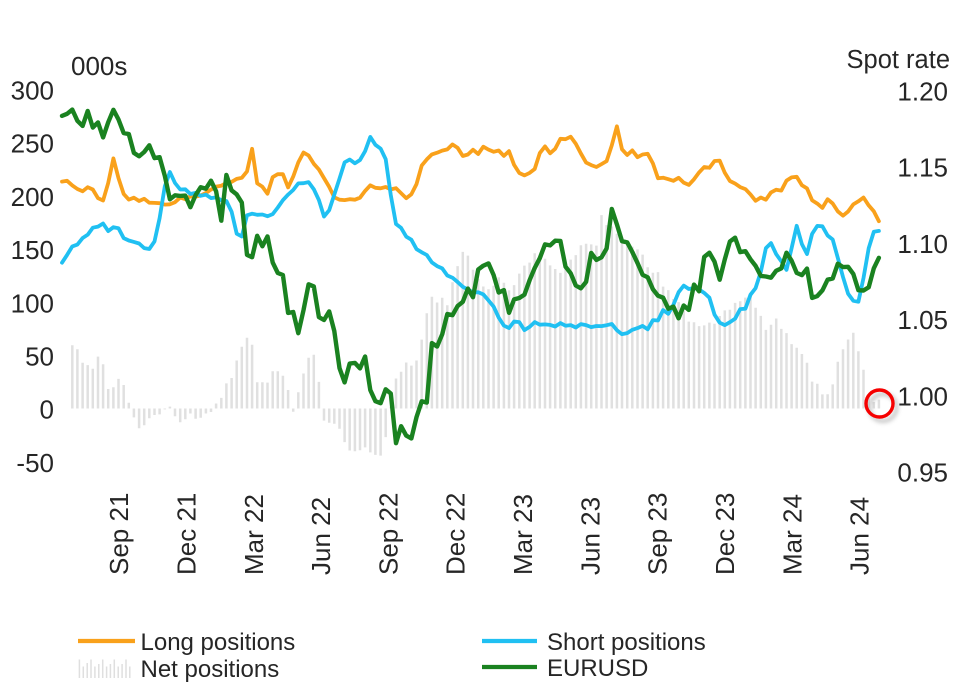 The height and width of the screenshot is (689, 955). I want to click on svg-text: 1.00, so click(922, 396).